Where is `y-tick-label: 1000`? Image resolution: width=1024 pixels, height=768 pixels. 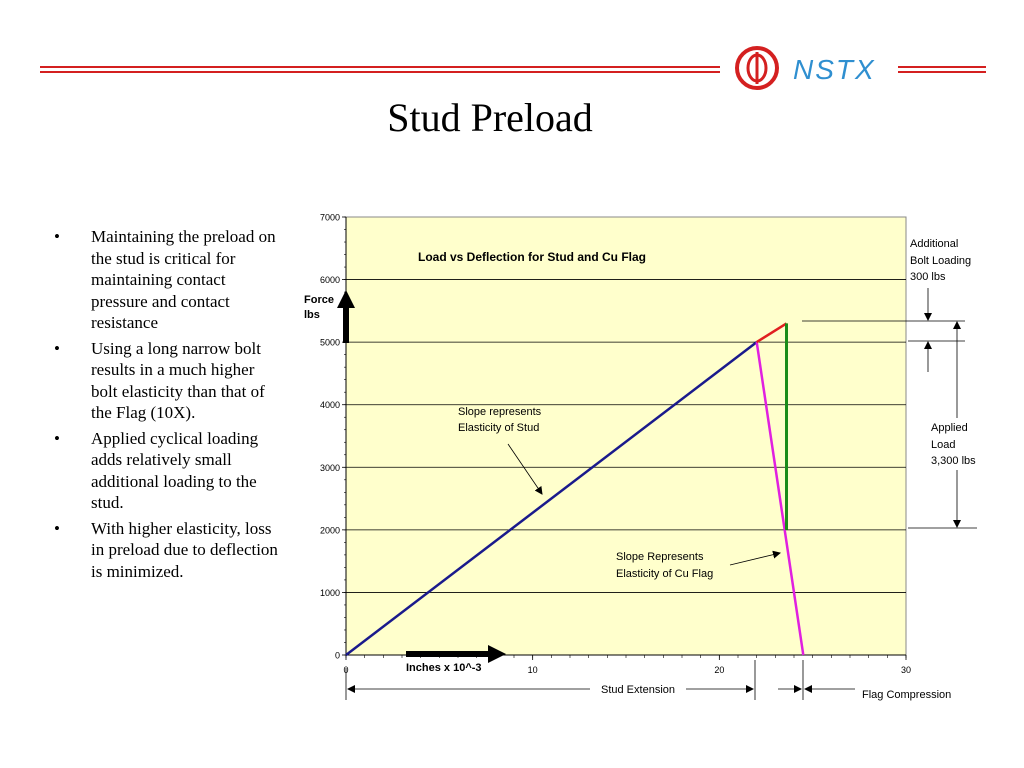
y-tick-label: 1000 is located at coordinates (330, 593).